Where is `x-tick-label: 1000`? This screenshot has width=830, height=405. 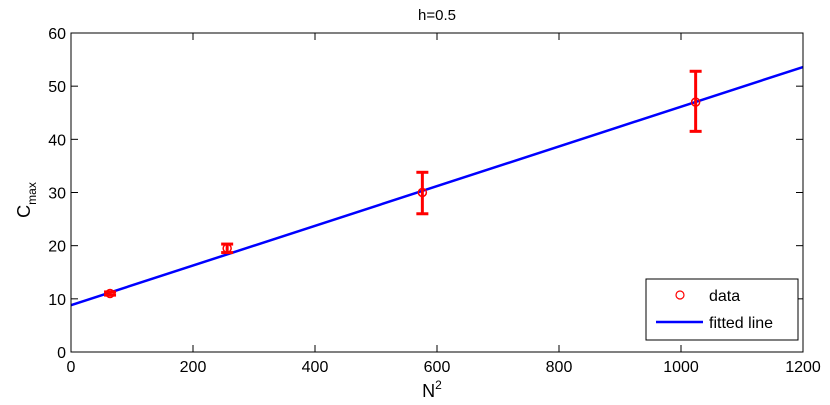 x-tick-label: 1000 is located at coordinates (681, 367).